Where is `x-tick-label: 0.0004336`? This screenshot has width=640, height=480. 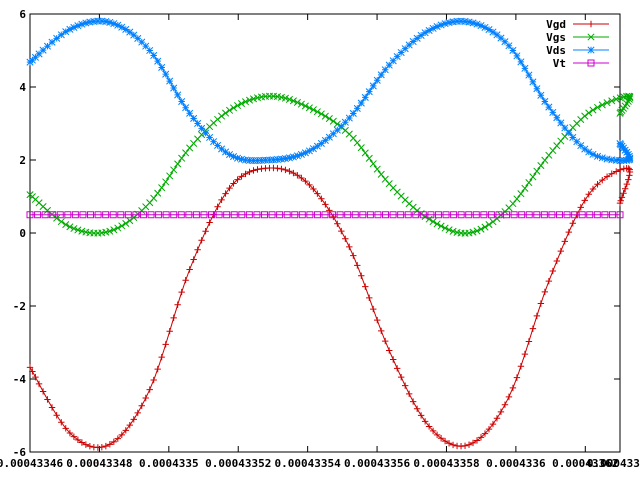
x-tick-label: 0.0004336 is located at coordinates (516, 463).